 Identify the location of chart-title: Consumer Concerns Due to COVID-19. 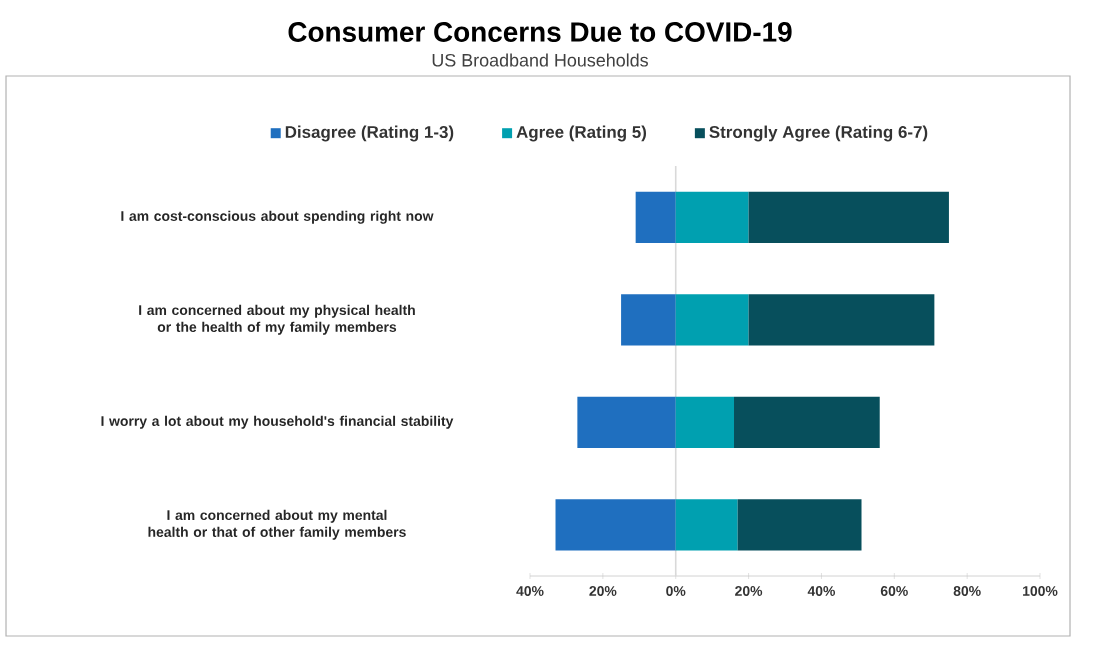
(540, 32).